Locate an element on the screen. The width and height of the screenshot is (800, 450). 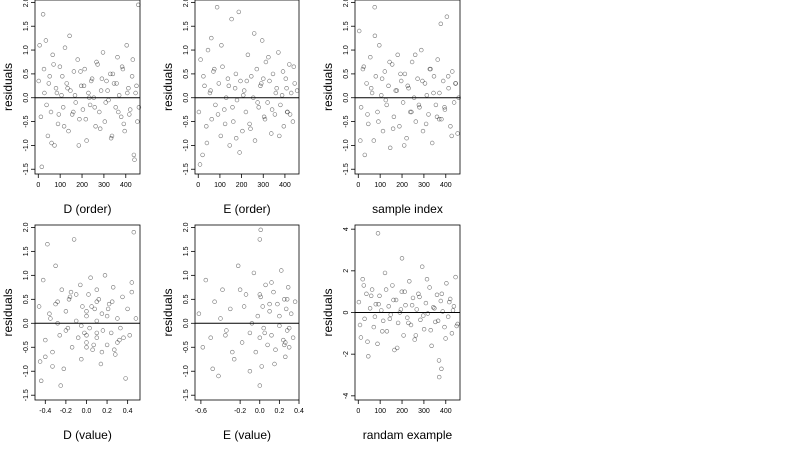
x-tick-label: 0 is located at coordinates (358, 411).